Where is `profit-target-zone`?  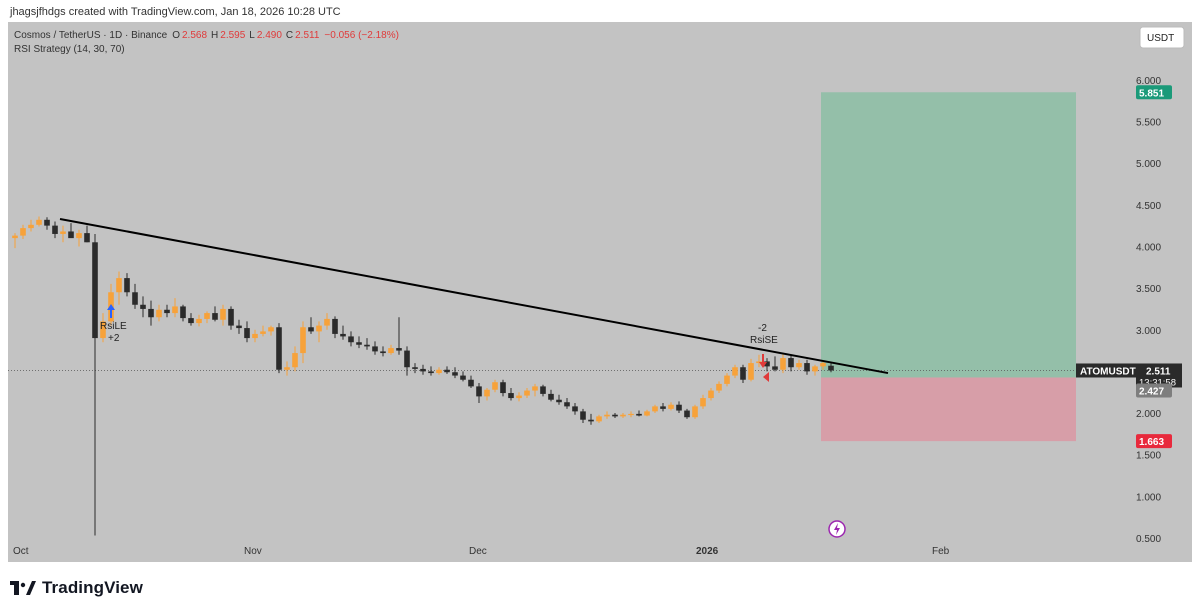 profit-target-zone is located at coordinates (948, 235).